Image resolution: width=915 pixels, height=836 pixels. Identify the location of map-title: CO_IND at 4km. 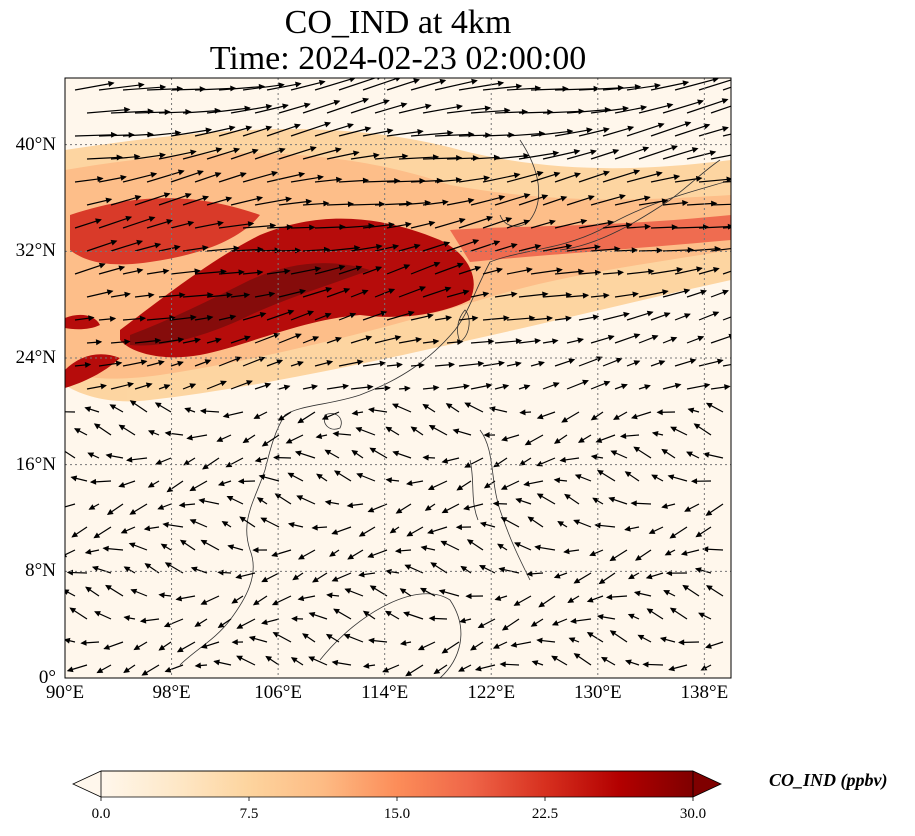
(398, 22).